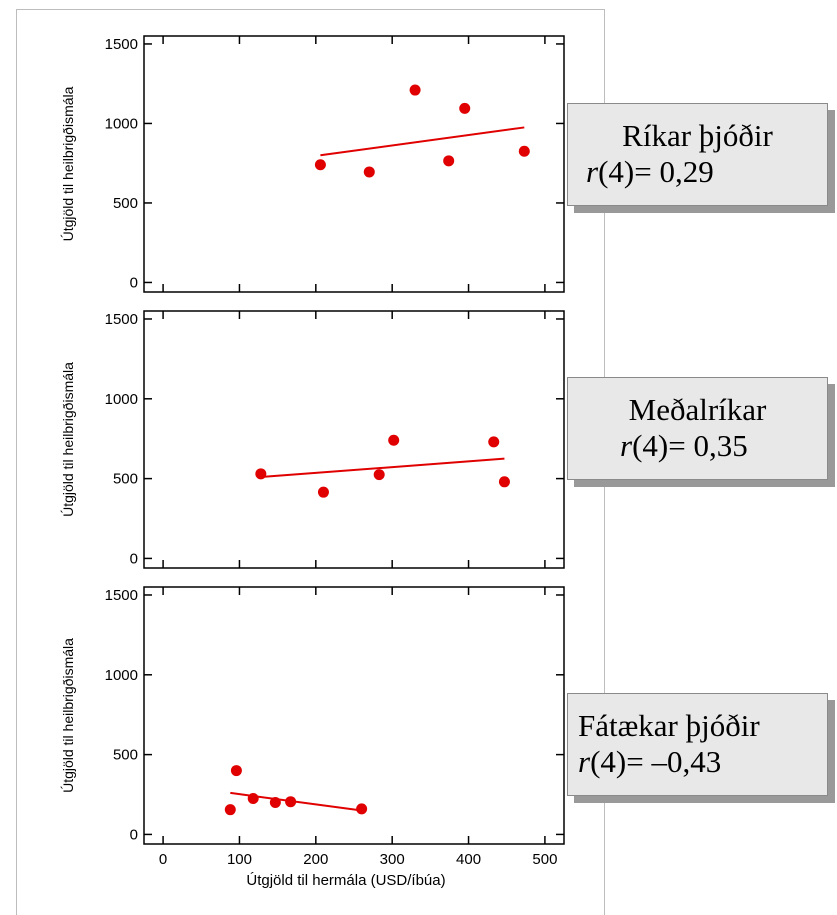  Describe the element at coordinates (345, 880) in the screenshot. I see `x-axis-label: Útgjöld til hermála (USD/íbúa)` at that location.